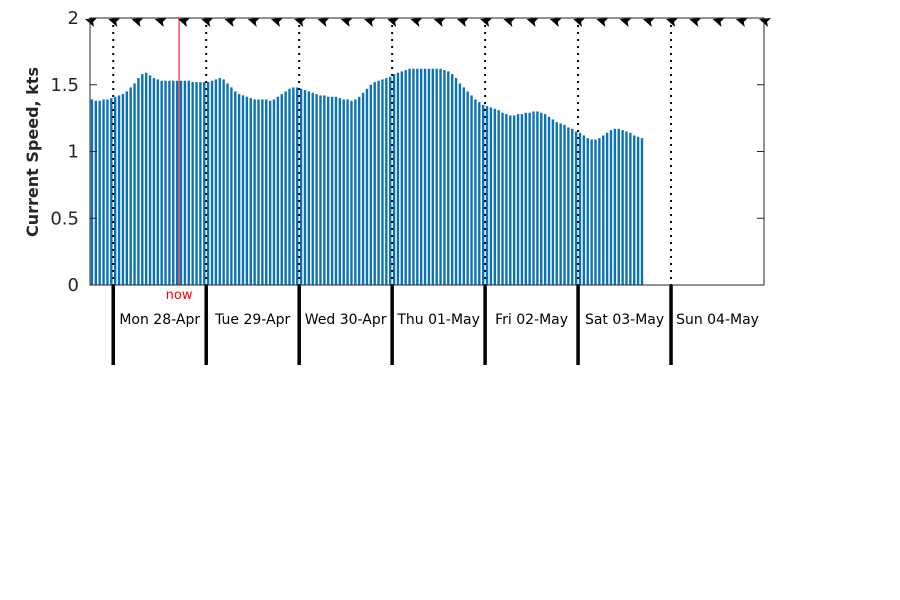 The width and height of the screenshot is (900, 600). I want to click on direction-arrows, so click(428, 22).